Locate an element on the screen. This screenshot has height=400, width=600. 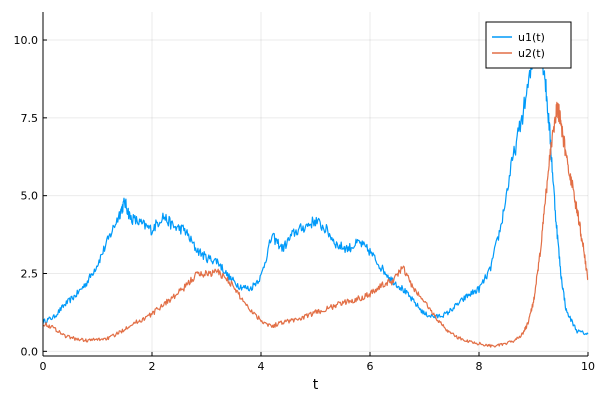
legend-label: u2(t) is located at coordinates (531, 53).